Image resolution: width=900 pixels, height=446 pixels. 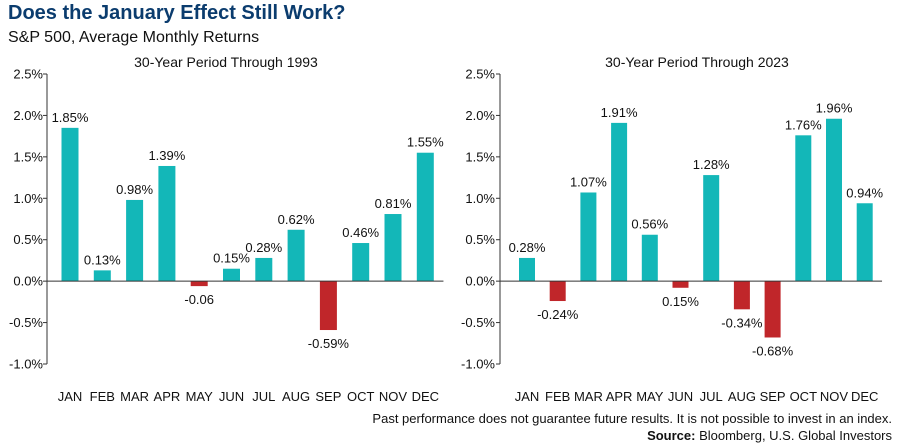 What do you see at coordinates (102, 259) in the screenshot?
I see `data-label: 0.13%` at bounding box center [102, 259].